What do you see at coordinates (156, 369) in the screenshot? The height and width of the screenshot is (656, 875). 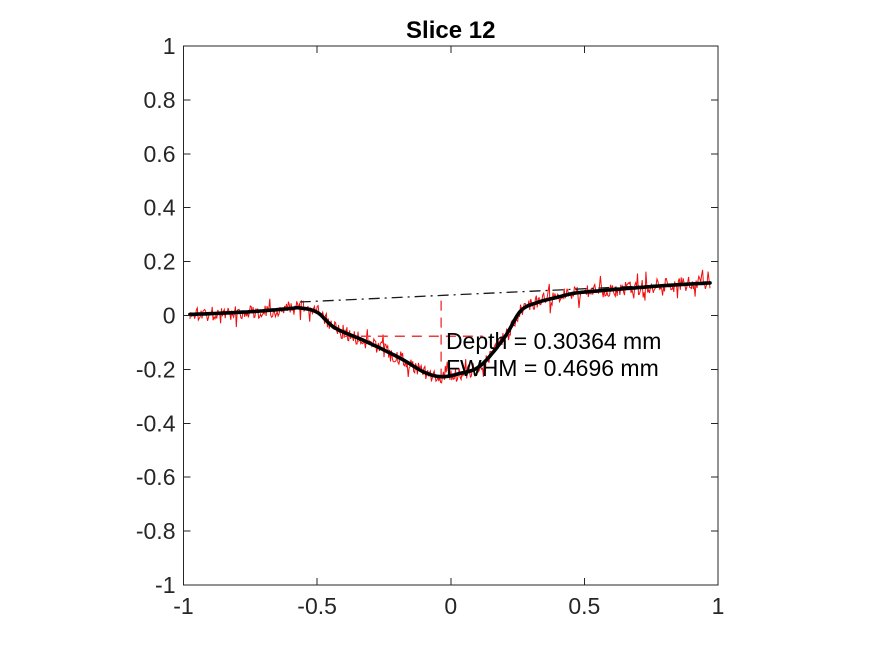 I see `y-tick-label: -0.2` at bounding box center [156, 369].